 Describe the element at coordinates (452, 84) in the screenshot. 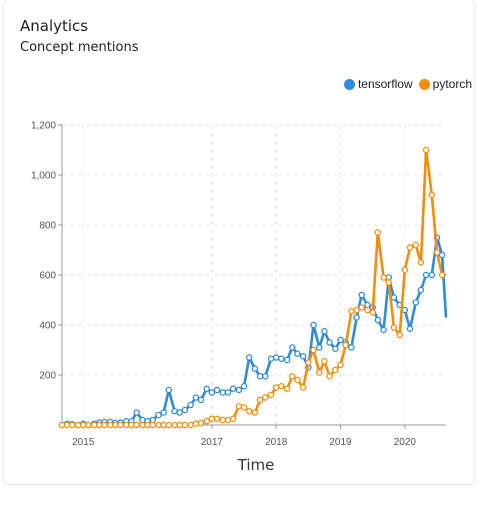

I see `legend-label-pytorch: pytorch` at that location.